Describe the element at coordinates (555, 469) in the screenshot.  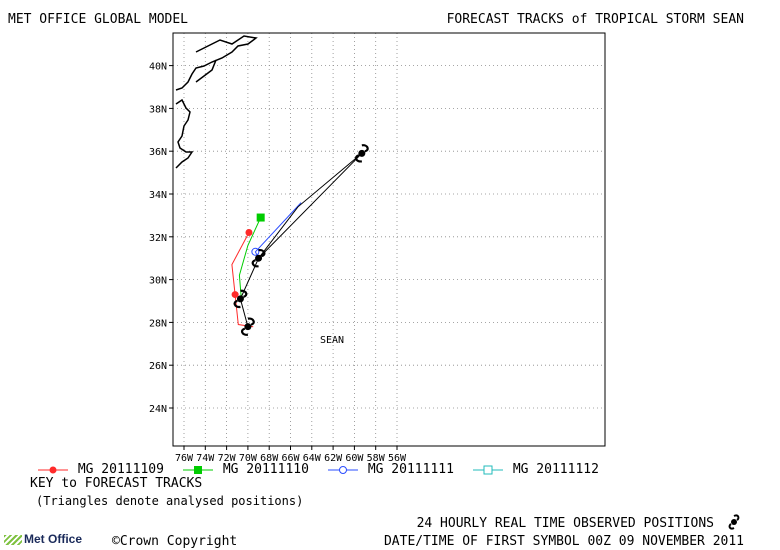
I see `legend-label: MG 20111112` at that location.